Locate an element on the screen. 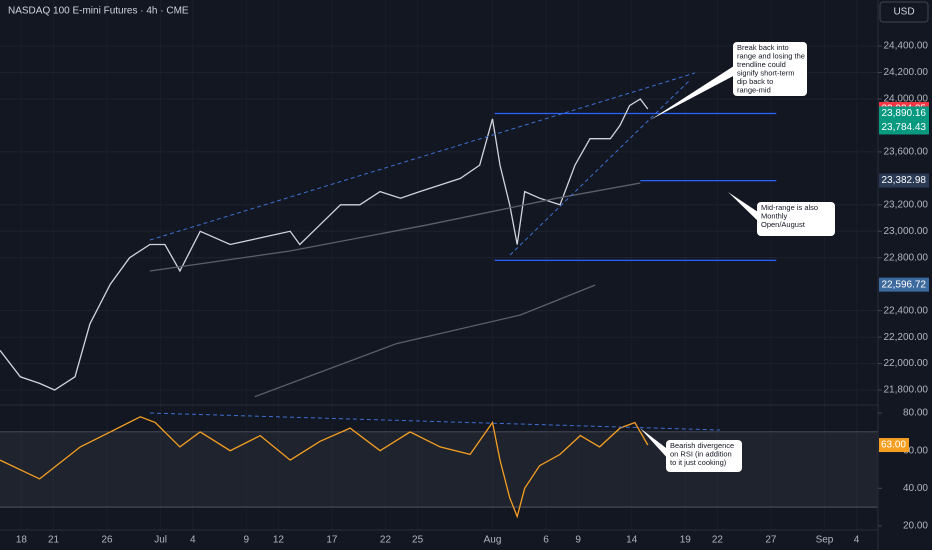 The width and height of the screenshot is (932, 550). price-label: 23,890.16 is located at coordinates (904, 113).